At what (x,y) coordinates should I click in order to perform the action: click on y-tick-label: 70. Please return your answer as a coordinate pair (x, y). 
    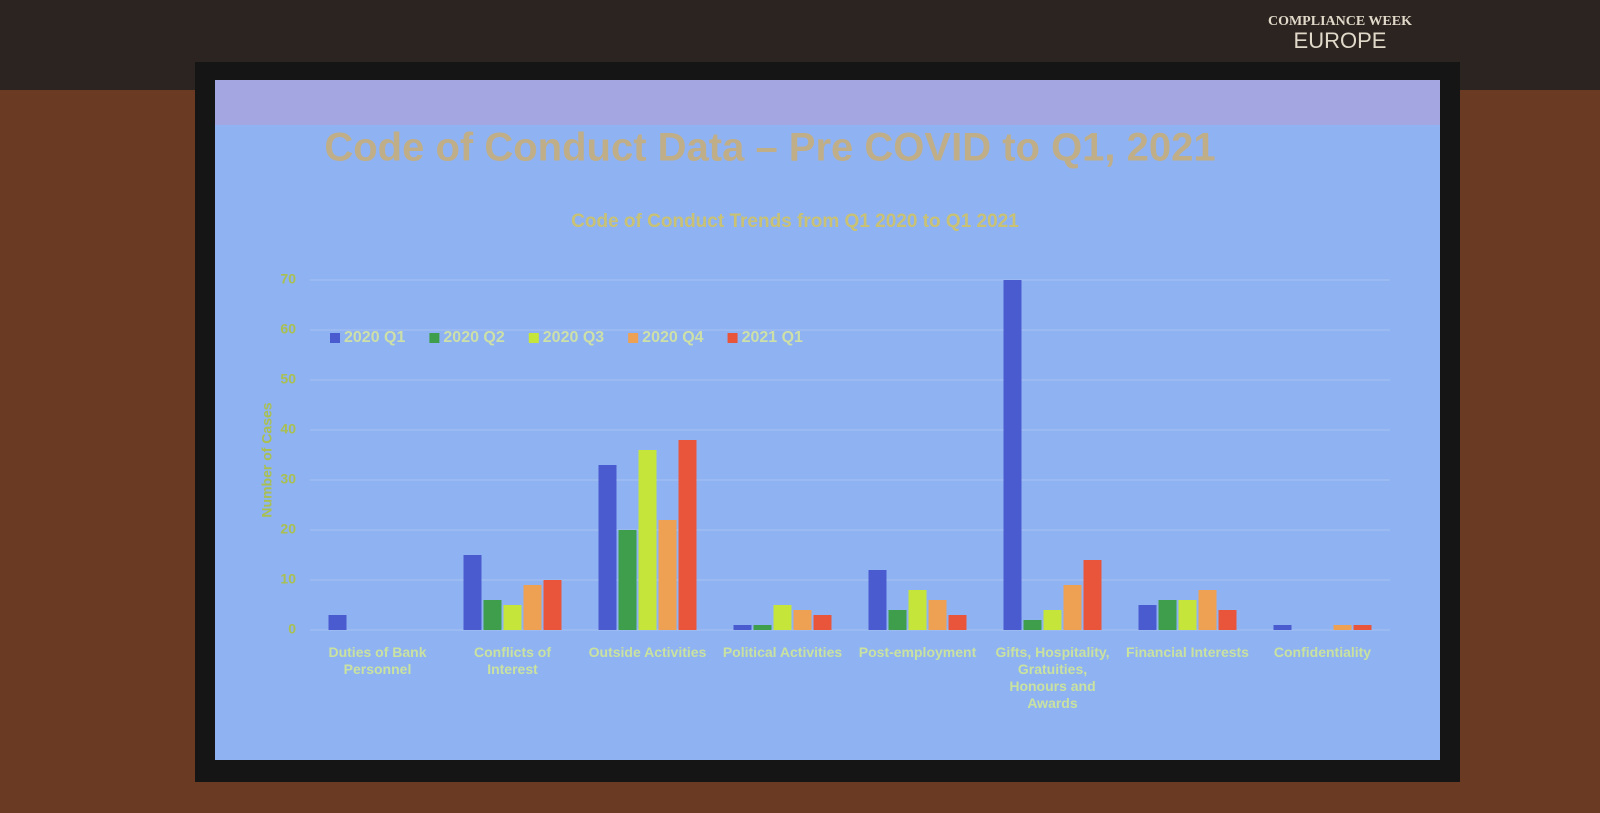
    Looking at the image, I should click on (288, 279).